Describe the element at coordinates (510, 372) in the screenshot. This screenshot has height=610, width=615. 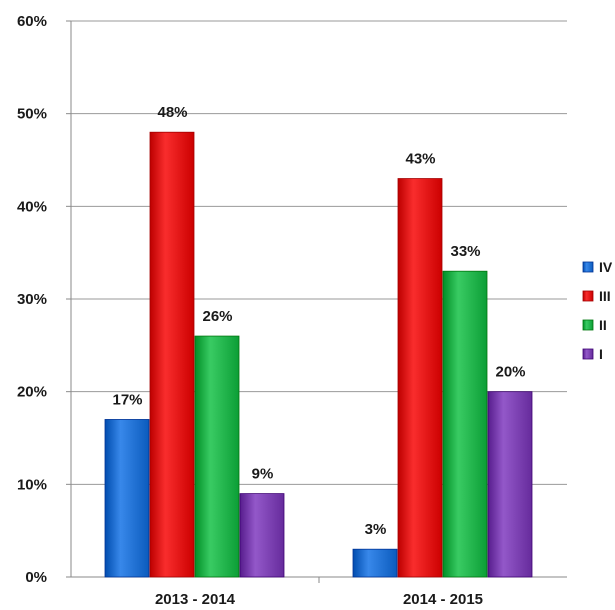
I see `data-label: 20%` at that location.